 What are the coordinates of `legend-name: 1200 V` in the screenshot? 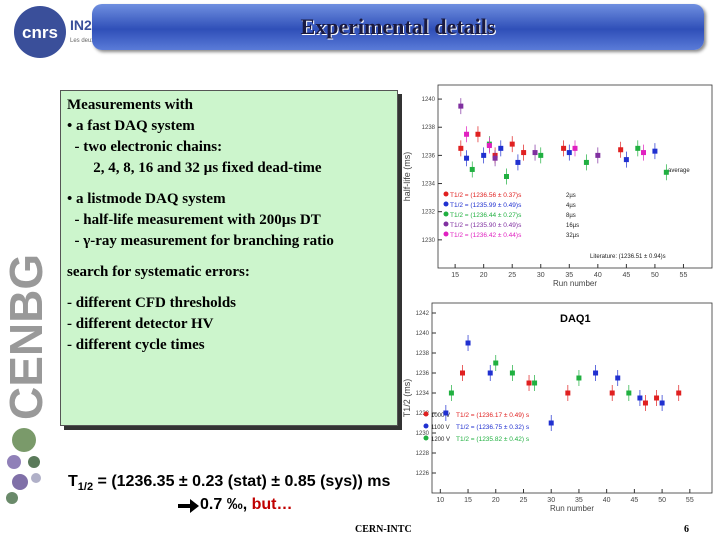 It's located at (440, 440).